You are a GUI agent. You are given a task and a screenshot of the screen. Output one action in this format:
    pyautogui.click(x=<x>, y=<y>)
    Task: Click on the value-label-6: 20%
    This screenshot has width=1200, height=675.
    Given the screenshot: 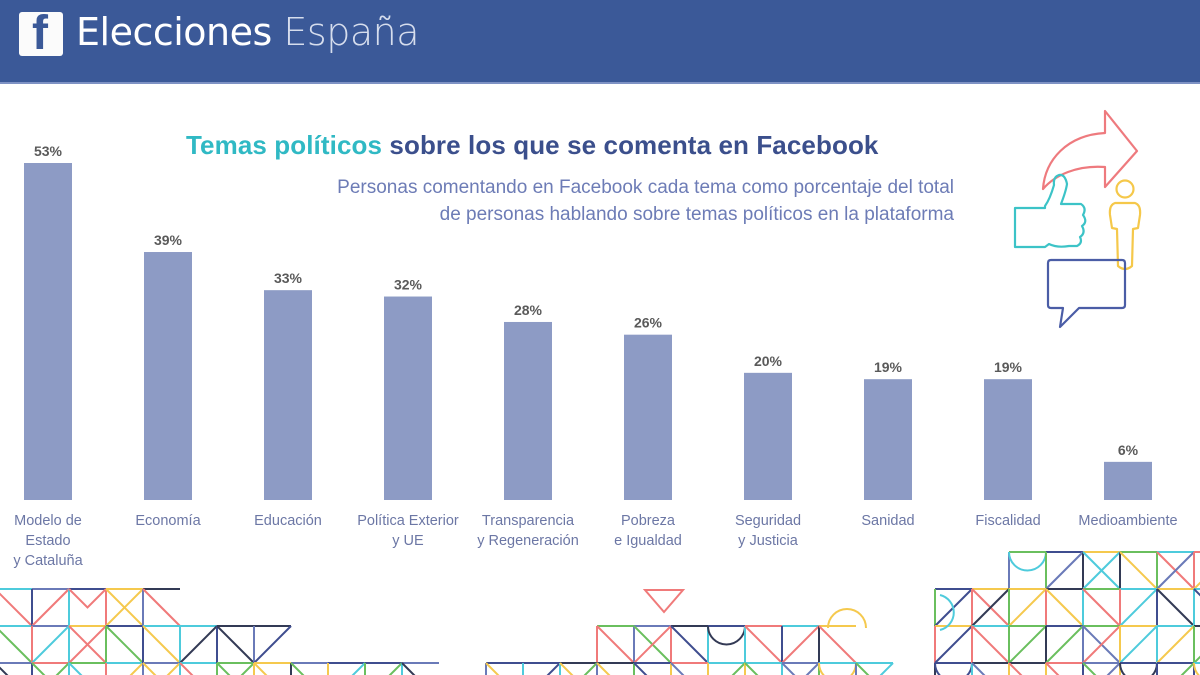 What is the action you would take?
    pyautogui.click(x=768, y=361)
    